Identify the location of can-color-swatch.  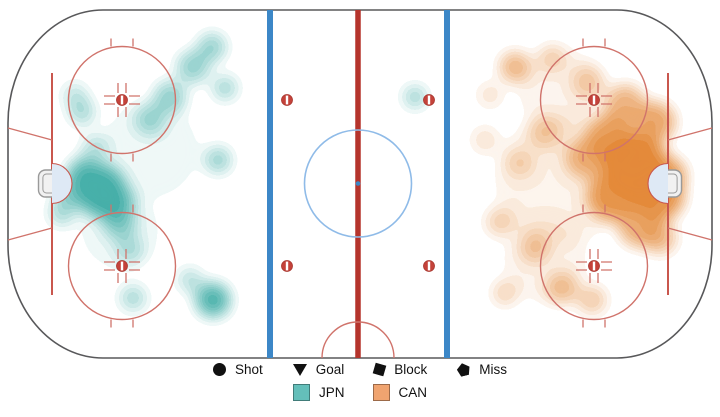
(381, 392).